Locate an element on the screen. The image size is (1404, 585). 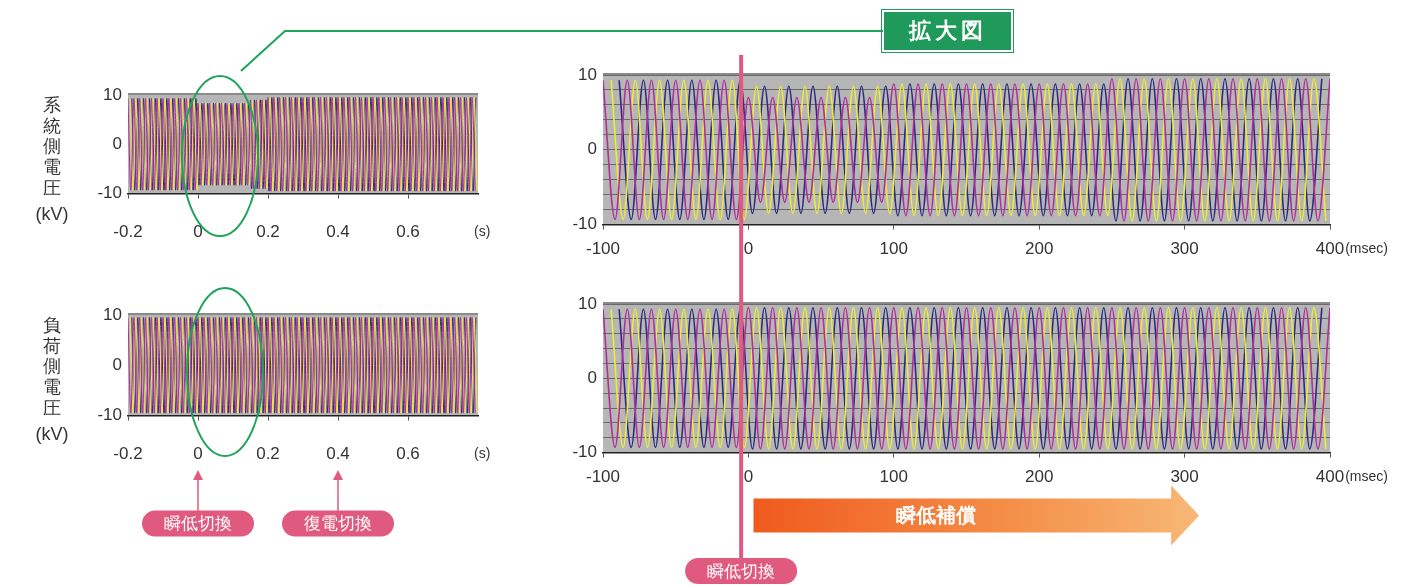
text: 瞬低切換 is located at coordinates (198, 524).